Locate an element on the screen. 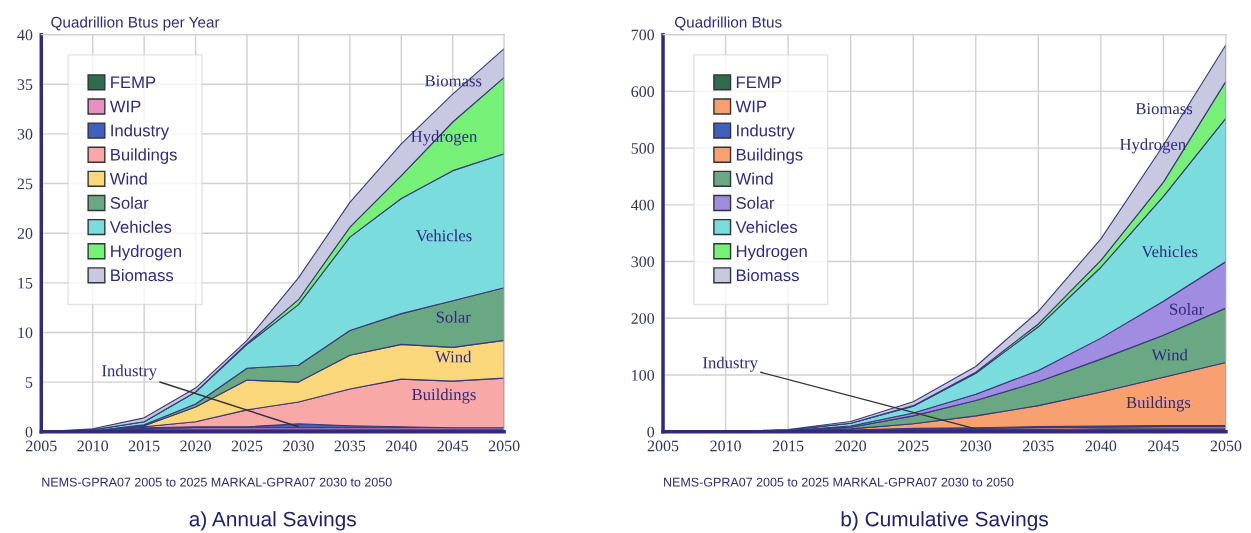 This screenshot has height=533, width=1251. y-tick-label: 400 is located at coordinates (643, 205).